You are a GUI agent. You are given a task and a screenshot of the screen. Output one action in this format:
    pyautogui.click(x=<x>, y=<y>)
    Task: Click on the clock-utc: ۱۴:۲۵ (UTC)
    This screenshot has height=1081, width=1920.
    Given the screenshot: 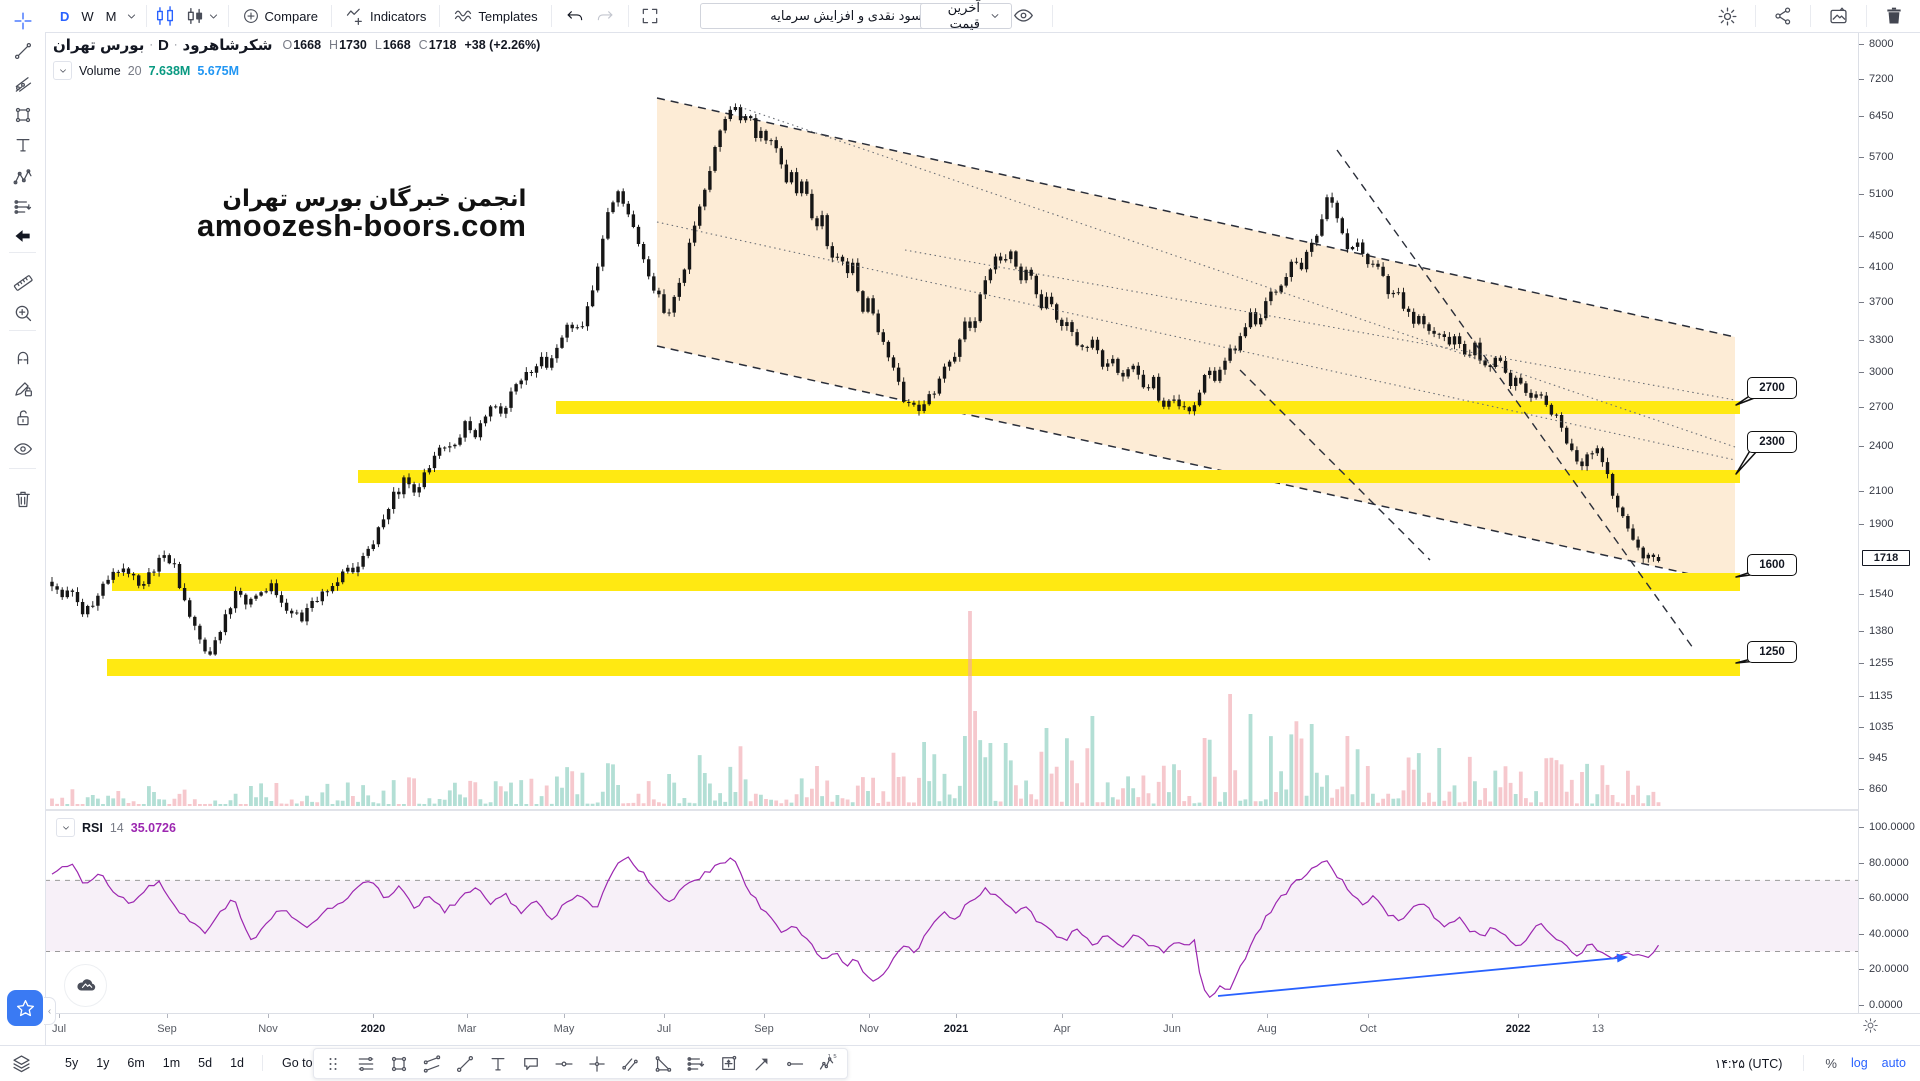 What is the action you would take?
    pyautogui.click(x=1748, y=1063)
    